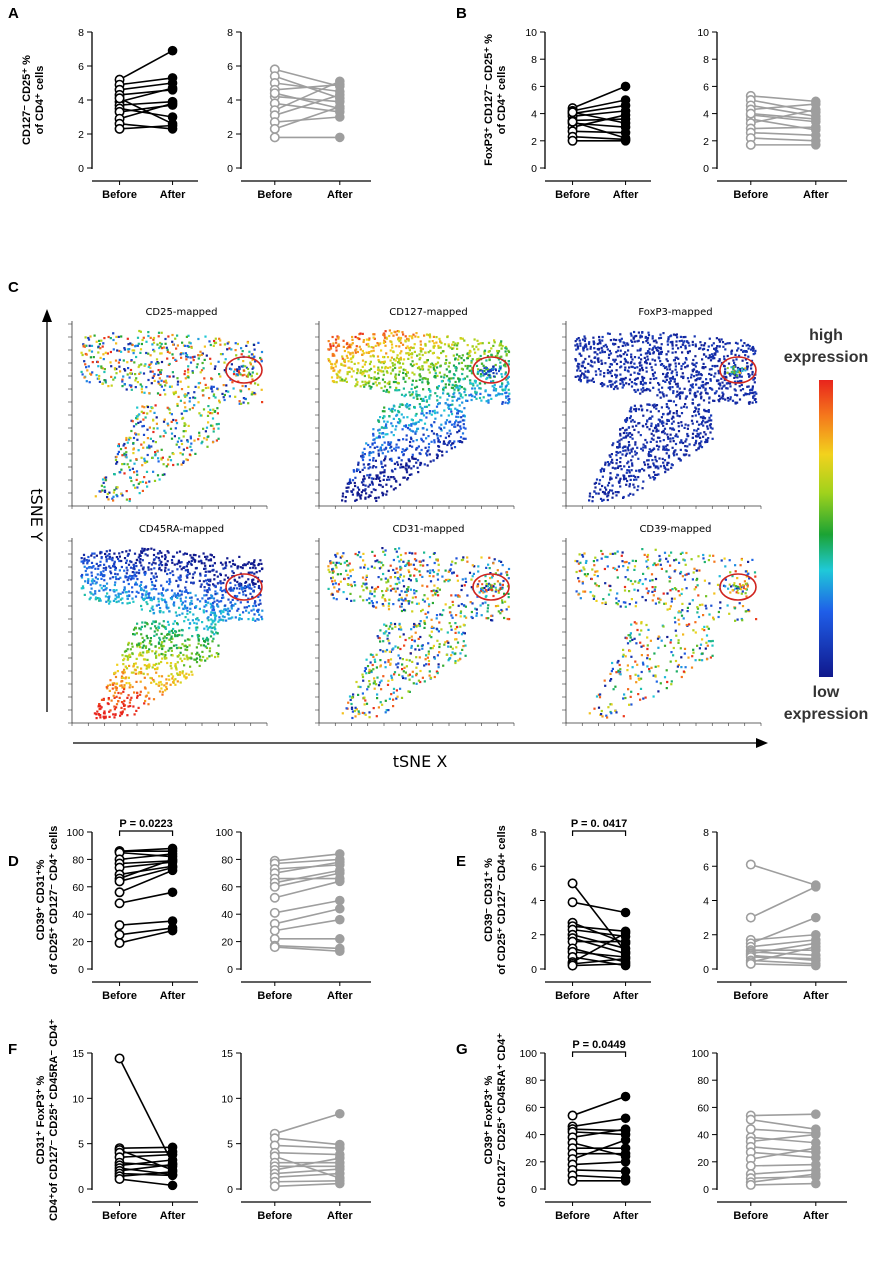 The width and height of the screenshot is (870, 1272). I want to click on tick-label: 4, so click(534, 115).